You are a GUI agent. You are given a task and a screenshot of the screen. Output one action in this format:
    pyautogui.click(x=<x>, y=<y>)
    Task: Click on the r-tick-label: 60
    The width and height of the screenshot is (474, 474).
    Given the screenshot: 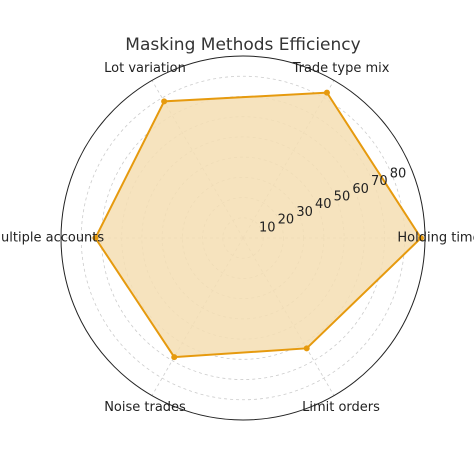 What is the action you would take?
    pyautogui.click(x=360, y=189)
    